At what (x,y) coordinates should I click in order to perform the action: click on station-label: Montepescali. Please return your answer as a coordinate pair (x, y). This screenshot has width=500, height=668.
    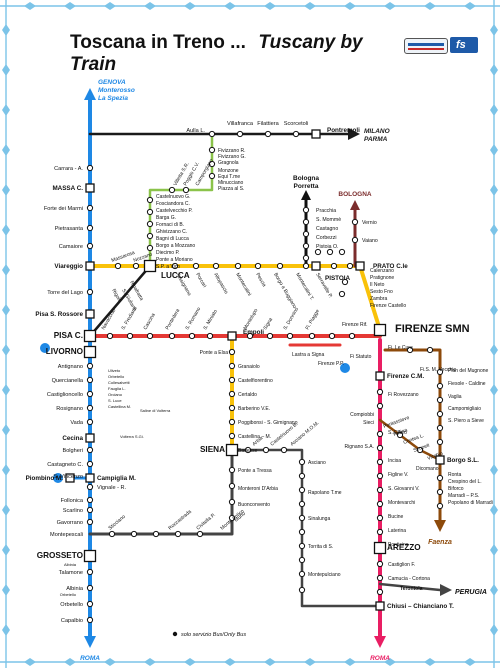
    Looking at the image, I should click on (66, 535).